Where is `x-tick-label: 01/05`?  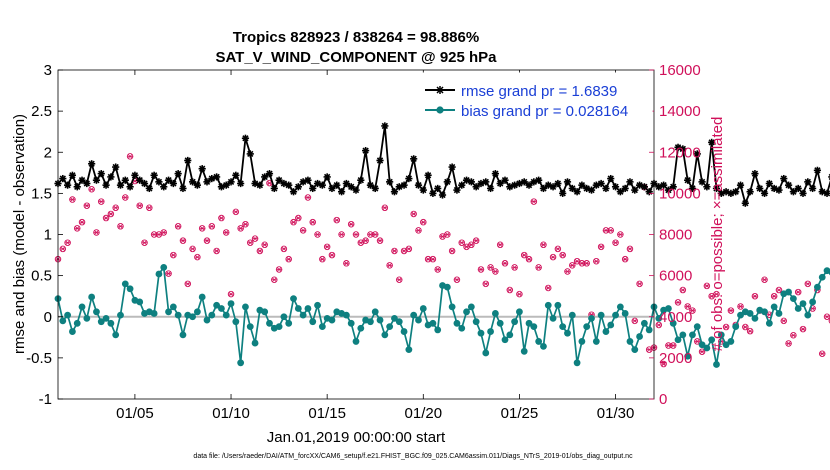 x-tick-label: 01/05 is located at coordinates (135, 413).